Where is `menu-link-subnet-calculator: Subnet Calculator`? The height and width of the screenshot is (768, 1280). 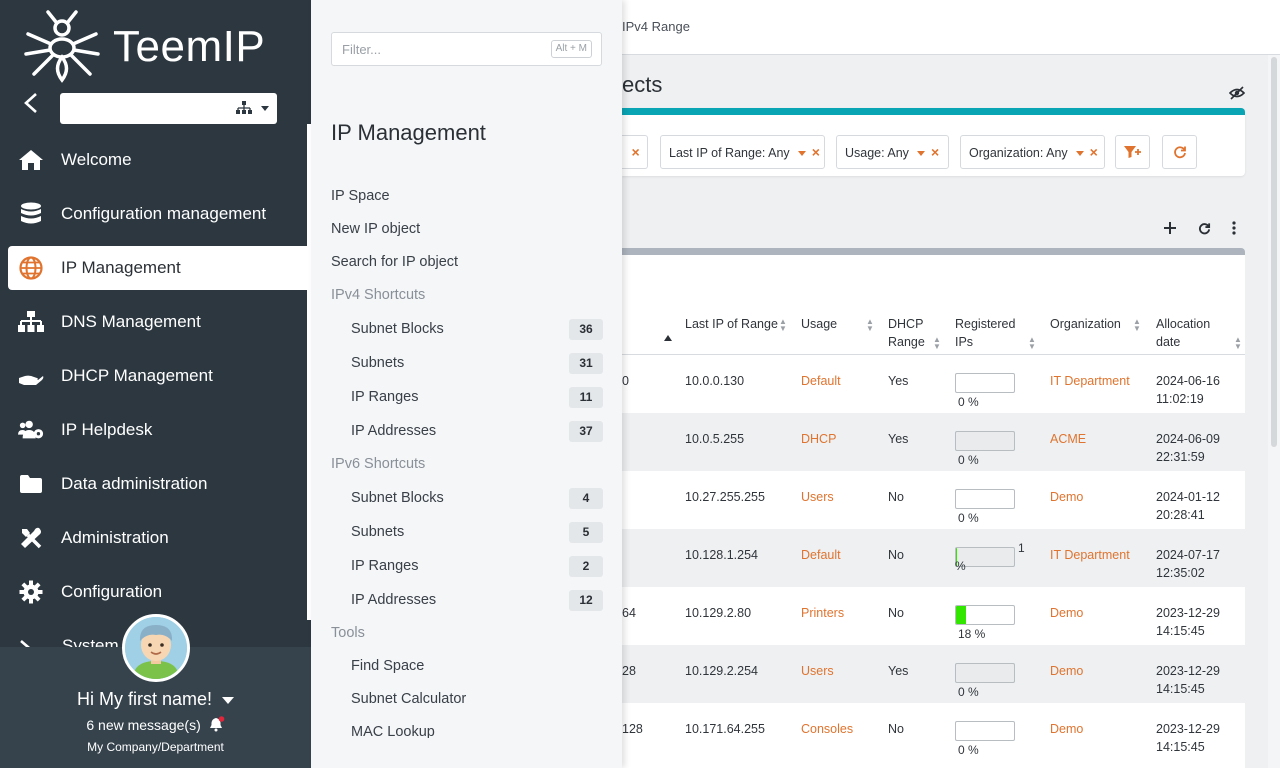
menu-link-subnet-calculator: Subnet Calculator is located at coordinates (409, 699).